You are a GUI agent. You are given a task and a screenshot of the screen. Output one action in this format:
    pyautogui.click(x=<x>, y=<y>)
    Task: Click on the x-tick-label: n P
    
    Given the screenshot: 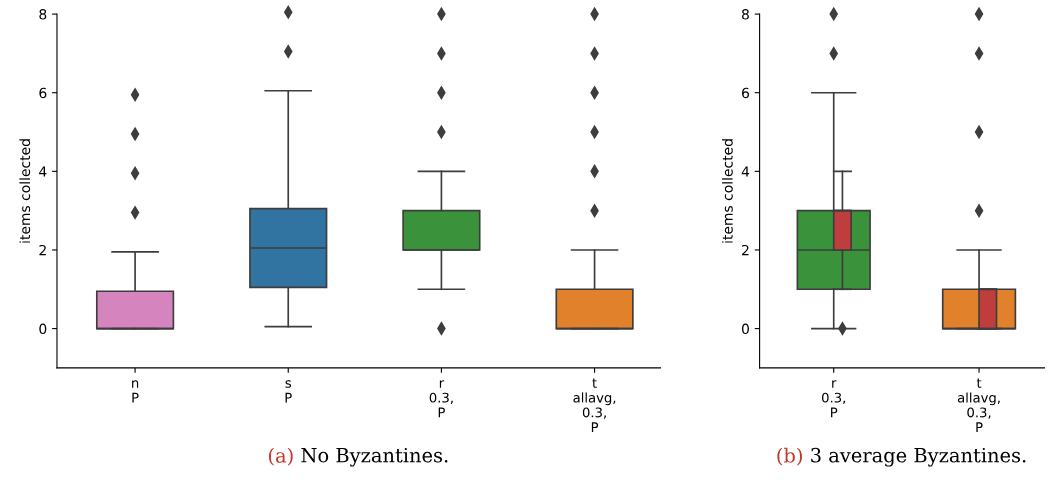 What is the action you would take?
    pyautogui.click(x=135, y=391)
    